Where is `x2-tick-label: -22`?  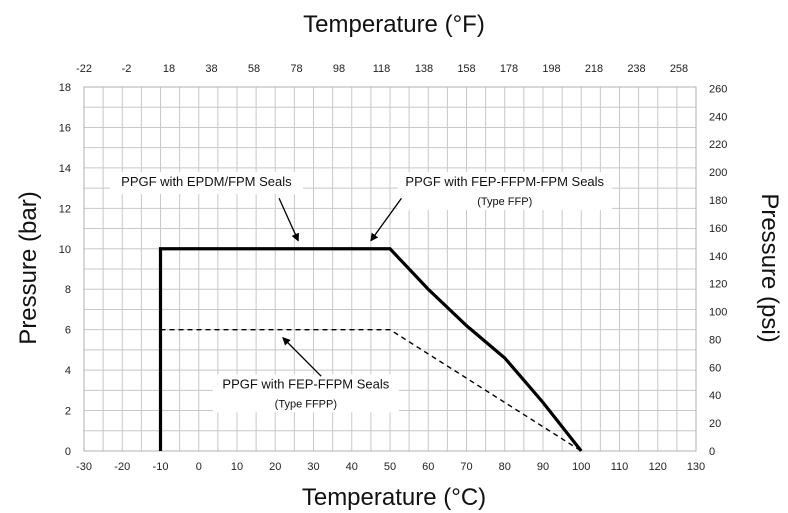
x2-tick-label: -22 is located at coordinates (84, 69).